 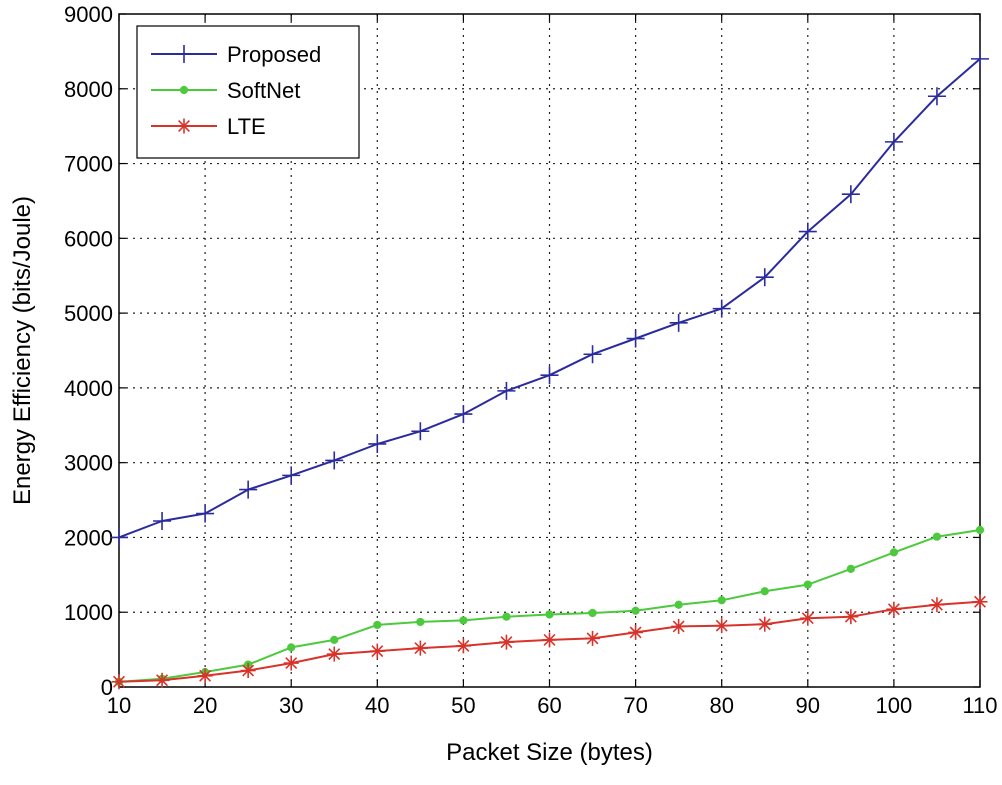 What do you see at coordinates (88, 164) in the screenshot?
I see `y-tick-label: 7000` at bounding box center [88, 164].